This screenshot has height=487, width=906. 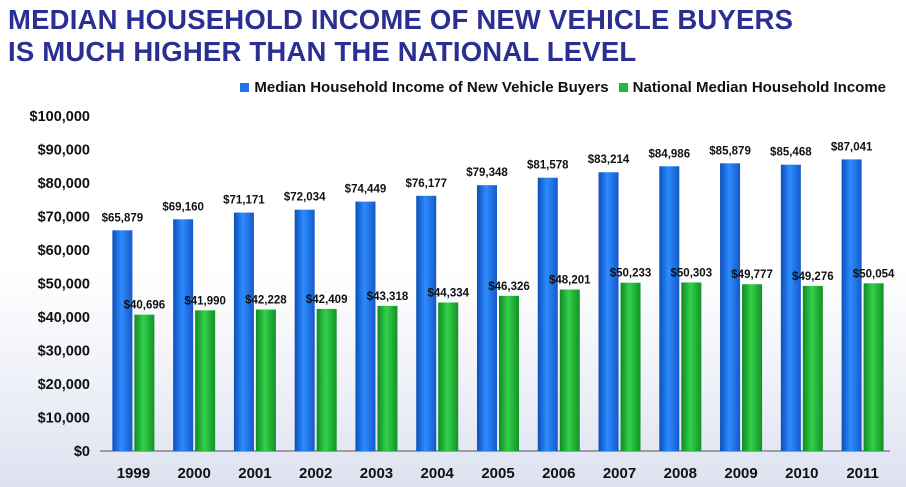 What do you see at coordinates (64, 385) in the screenshot?
I see `y-tick-label: $20,000` at bounding box center [64, 385].